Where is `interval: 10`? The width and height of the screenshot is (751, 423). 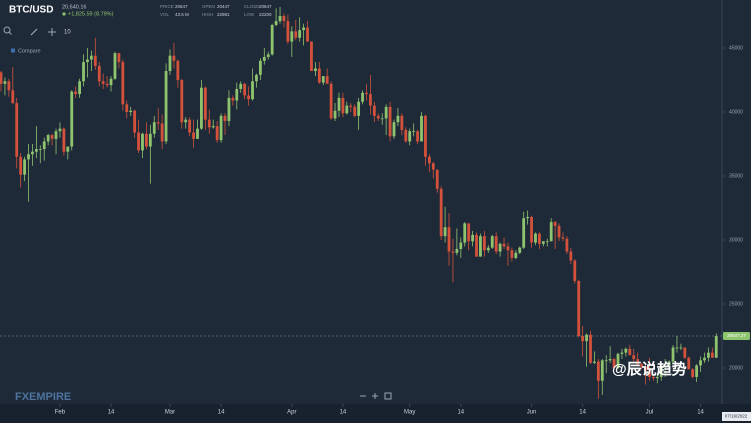
interval: 10 is located at coordinates (67, 33).